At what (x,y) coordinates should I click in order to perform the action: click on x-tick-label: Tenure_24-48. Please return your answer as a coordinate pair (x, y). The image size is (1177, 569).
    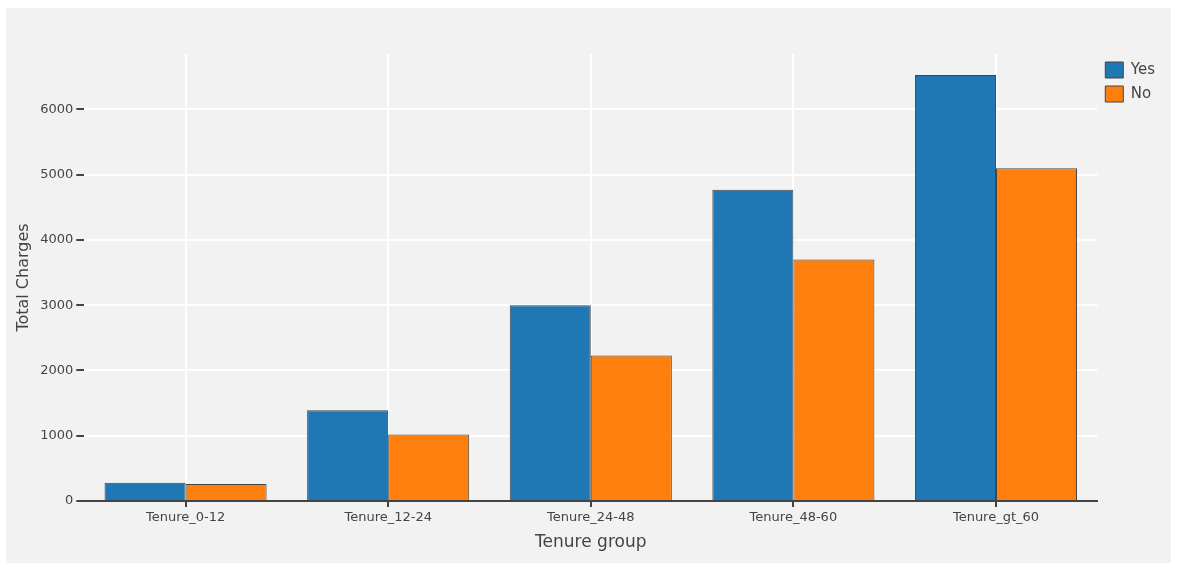
    Looking at the image, I should click on (590, 517).